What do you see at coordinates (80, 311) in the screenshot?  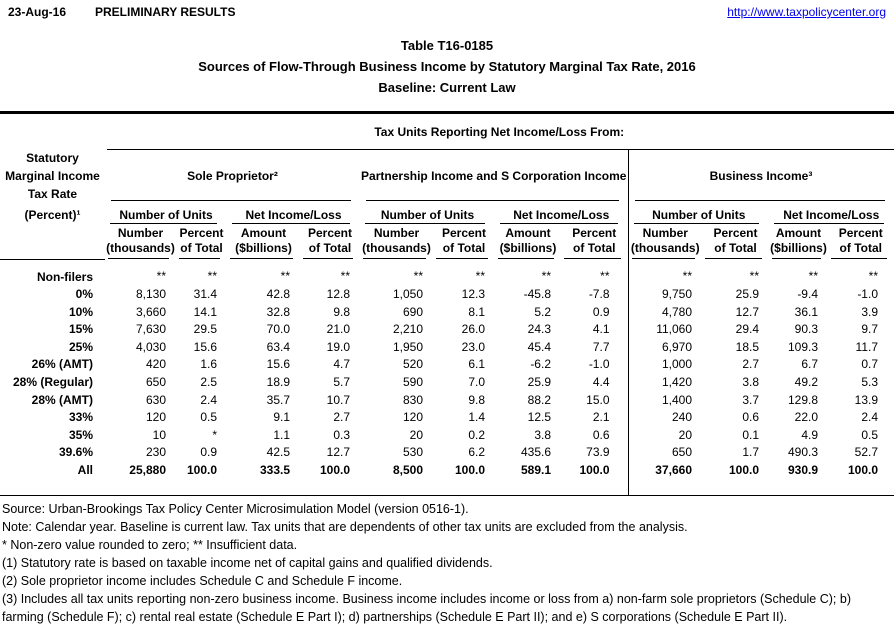 I see `row-label: 10%` at bounding box center [80, 311].